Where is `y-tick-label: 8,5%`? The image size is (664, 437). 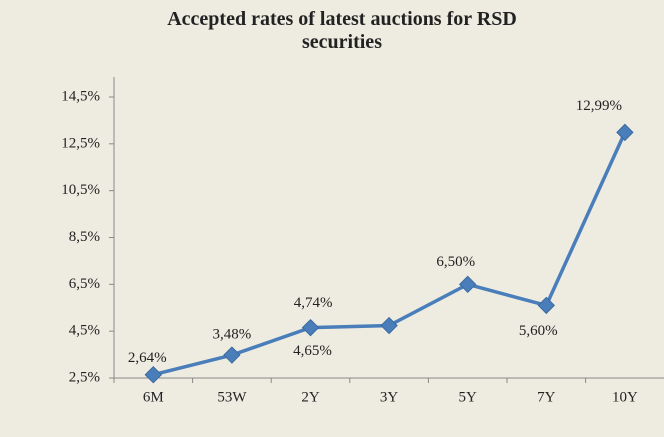
y-tick-label: 8,5% is located at coordinates (84, 237).